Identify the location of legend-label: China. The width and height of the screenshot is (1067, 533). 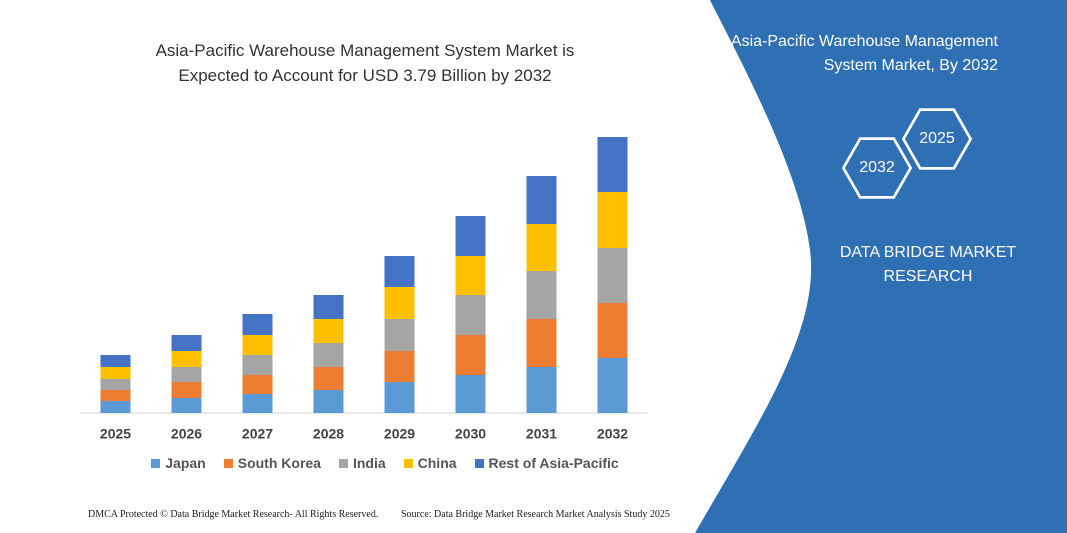
(437, 463).